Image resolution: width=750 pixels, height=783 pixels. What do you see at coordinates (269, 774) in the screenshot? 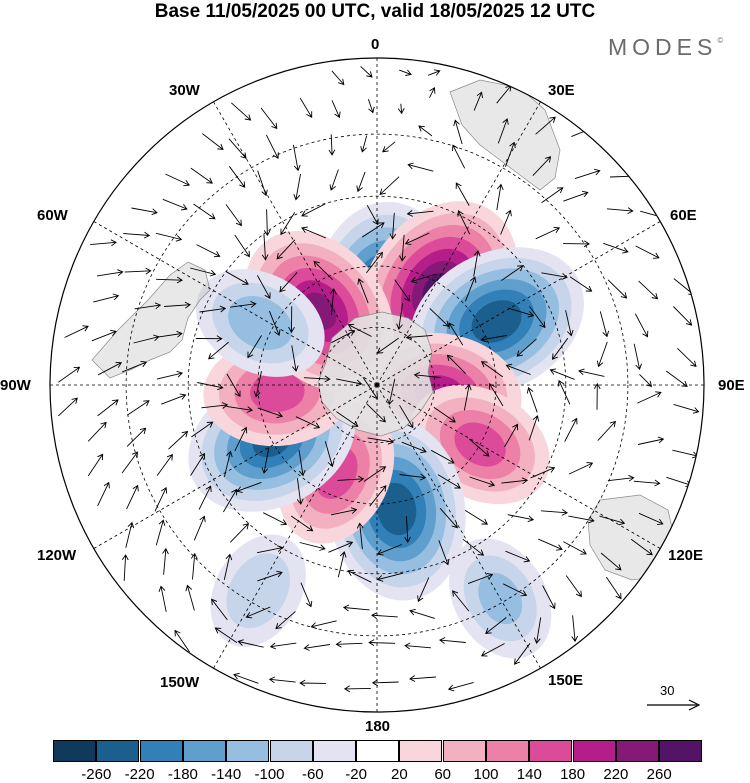
I see `colorbar-tick-label: -100` at bounding box center [269, 774].